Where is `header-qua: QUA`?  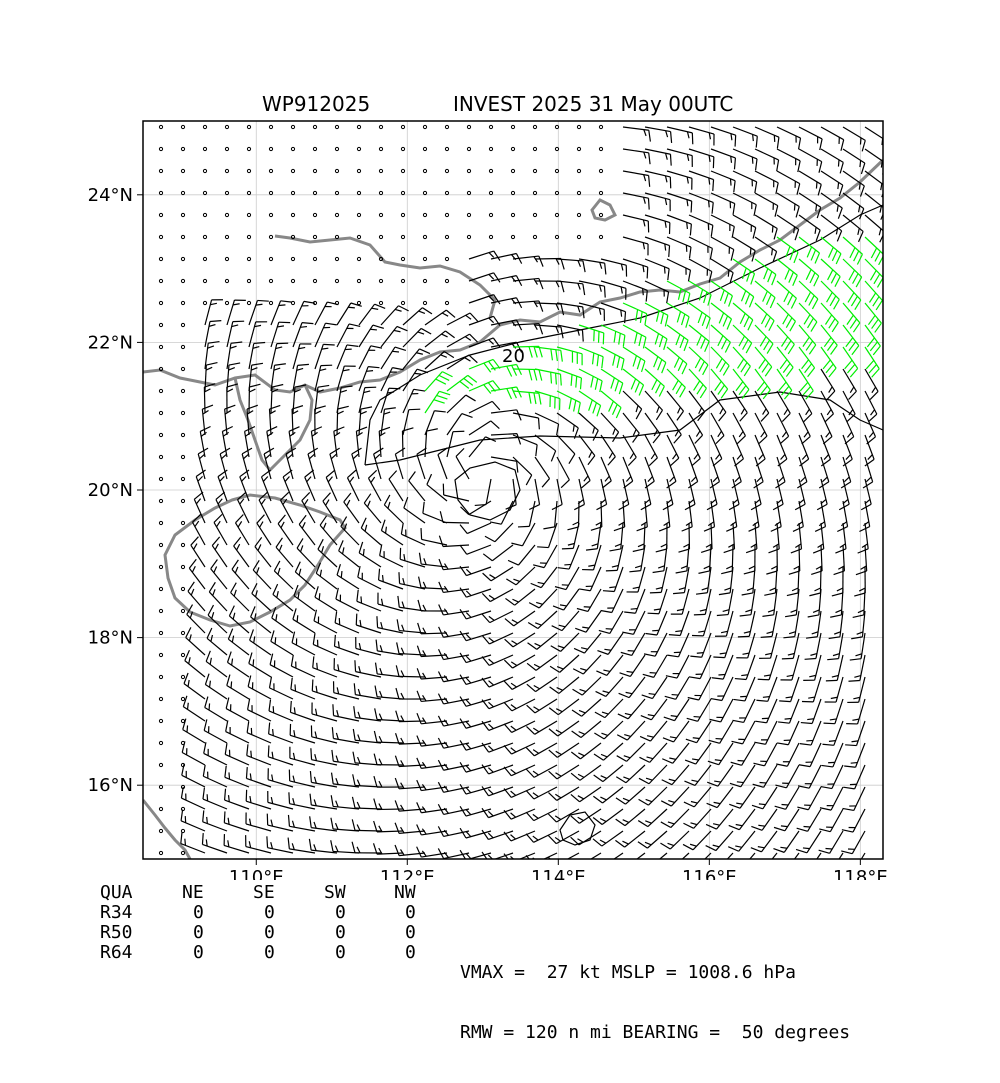 header-qua: QUA is located at coordinates (116, 893).